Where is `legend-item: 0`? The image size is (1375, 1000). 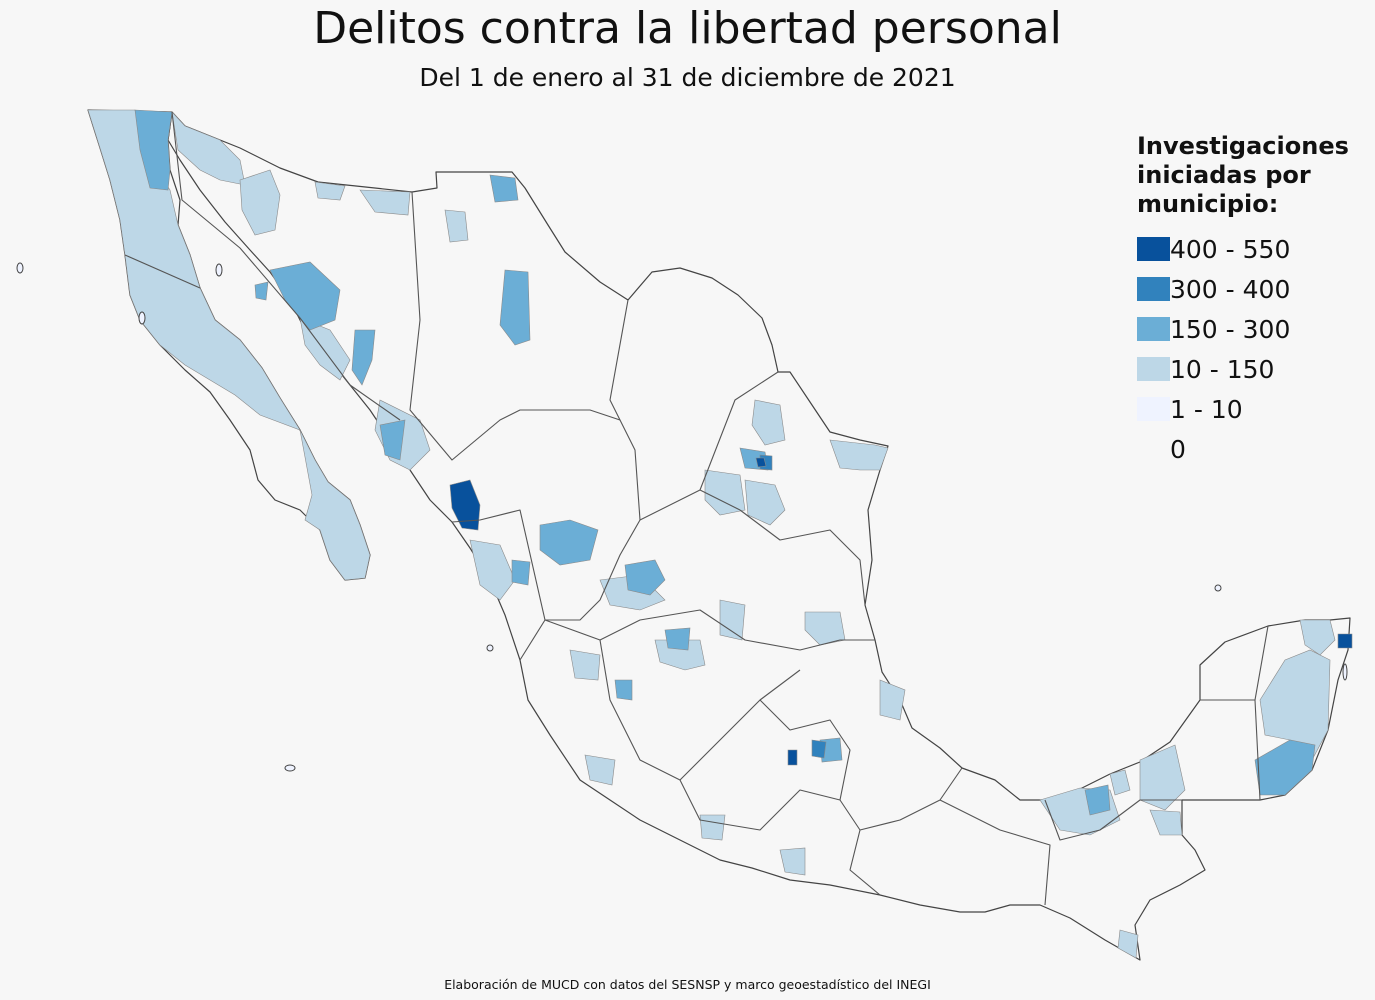 legend-item: 0 is located at coordinates (1252, 449).